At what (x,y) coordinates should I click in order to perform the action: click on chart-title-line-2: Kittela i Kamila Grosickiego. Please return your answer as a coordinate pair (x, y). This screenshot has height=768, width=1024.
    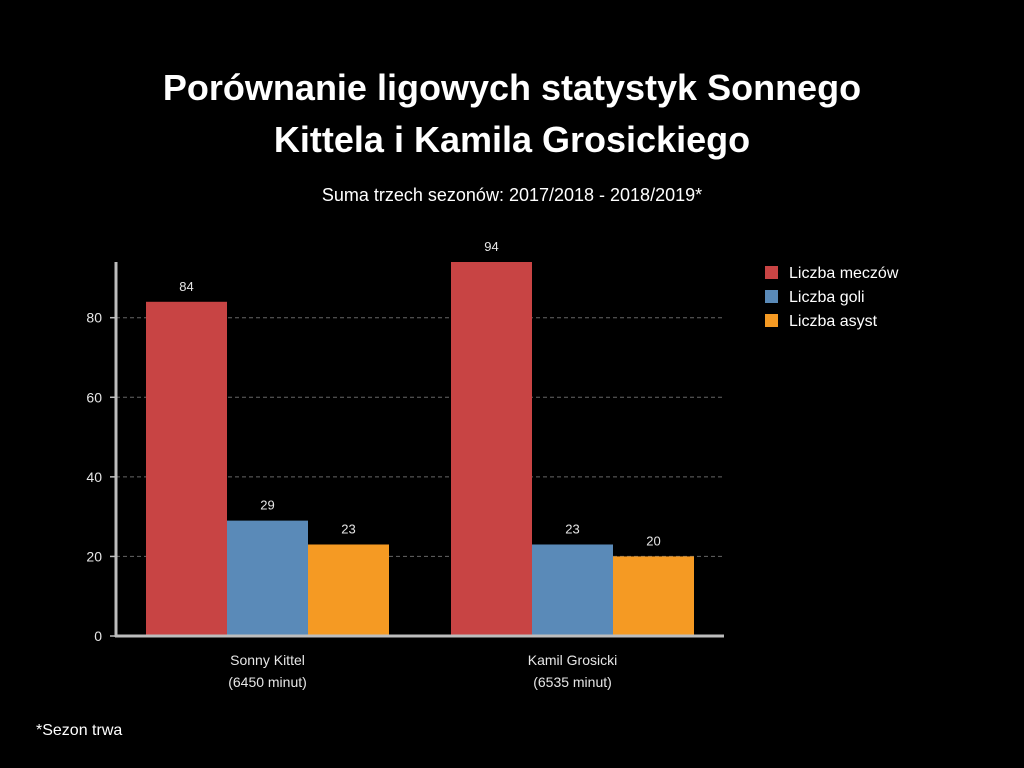
    Looking at the image, I should click on (512, 139).